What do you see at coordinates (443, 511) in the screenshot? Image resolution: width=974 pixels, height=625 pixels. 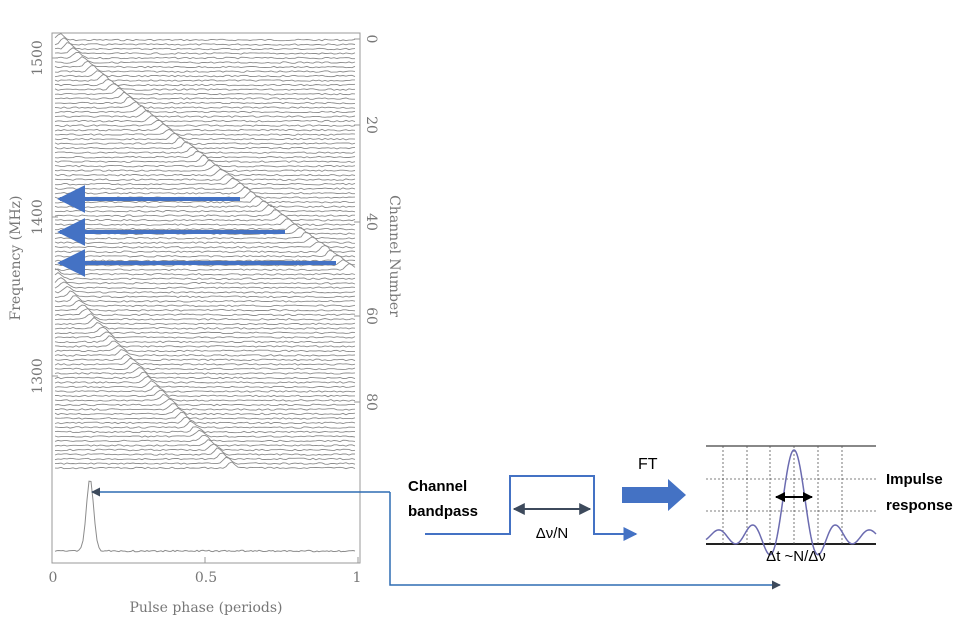 I see `bandpass-label-line2: bandpass` at bounding box center [443, 511].